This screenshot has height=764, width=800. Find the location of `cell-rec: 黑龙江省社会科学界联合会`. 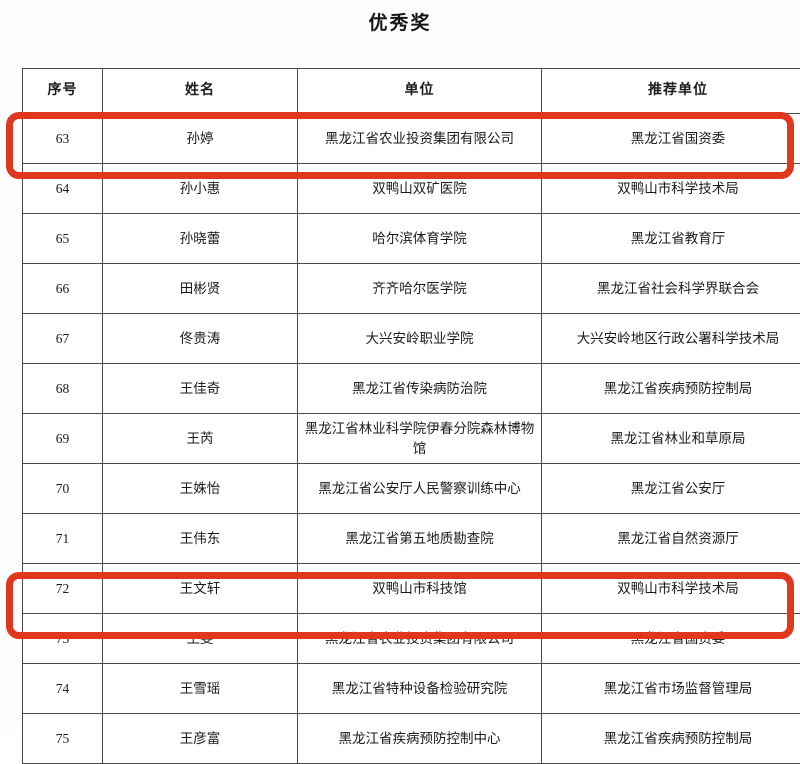

cell-rec: 黑龙江省社会科学界联合会 is located at coordinates (671, 289).